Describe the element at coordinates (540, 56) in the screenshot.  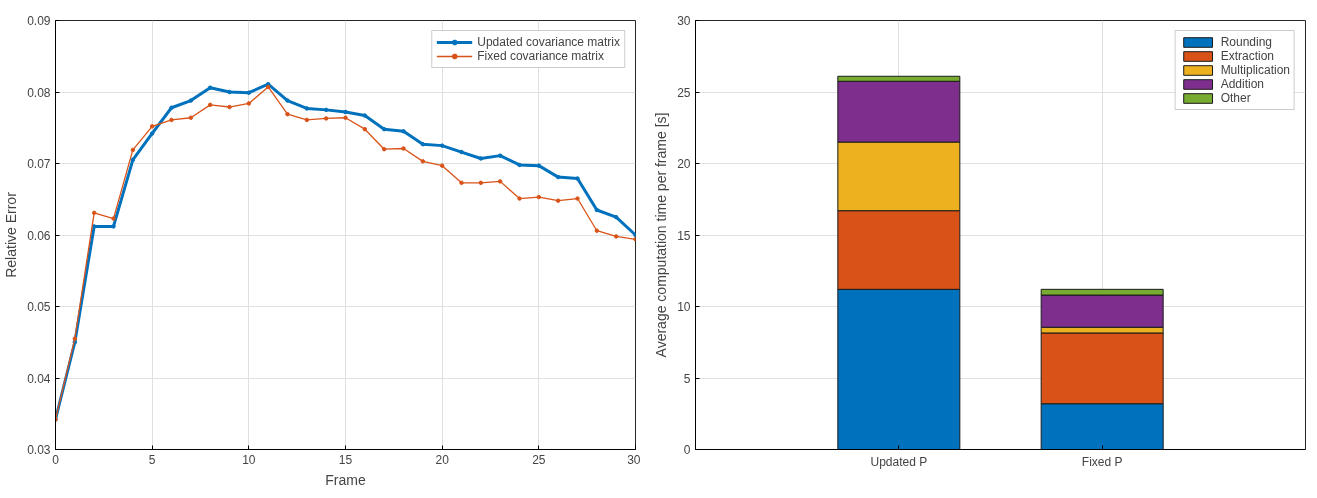
I see `legend-label: Fixed covariance matrix` at that location.